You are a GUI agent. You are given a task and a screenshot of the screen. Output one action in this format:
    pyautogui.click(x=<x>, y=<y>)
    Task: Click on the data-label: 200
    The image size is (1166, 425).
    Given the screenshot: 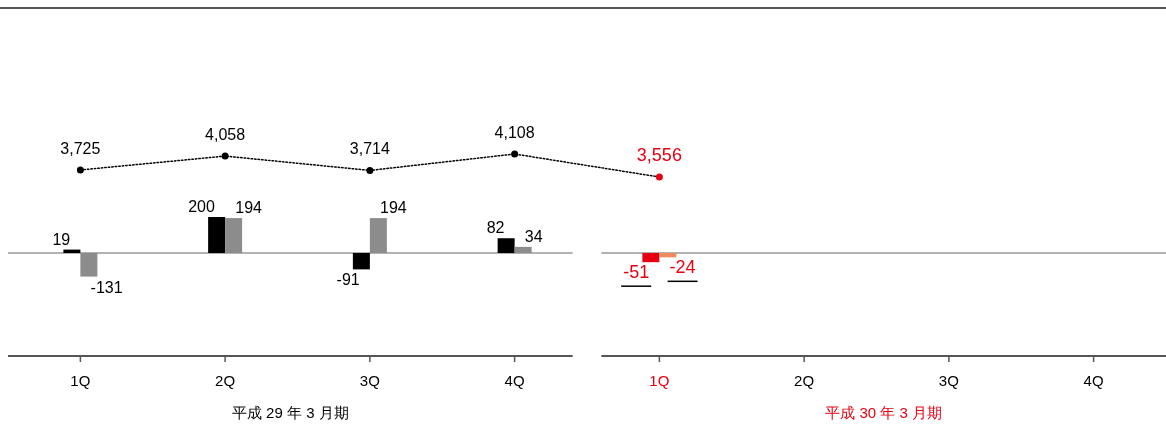 What is the action you would take?
    pyautogui.click(x=202, y=206)
    